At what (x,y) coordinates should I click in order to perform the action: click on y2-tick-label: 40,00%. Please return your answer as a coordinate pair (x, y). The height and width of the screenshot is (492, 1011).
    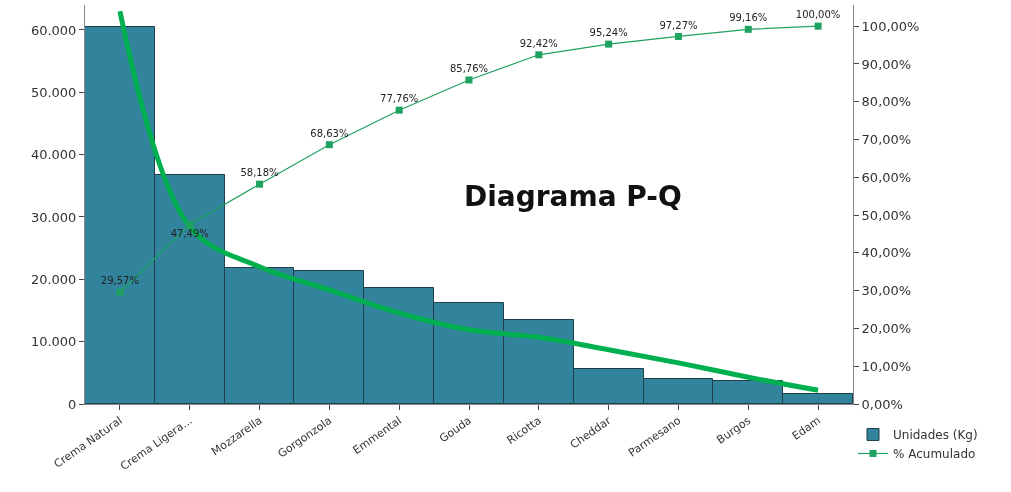
    Looking at the image, I should click on (886, 253).